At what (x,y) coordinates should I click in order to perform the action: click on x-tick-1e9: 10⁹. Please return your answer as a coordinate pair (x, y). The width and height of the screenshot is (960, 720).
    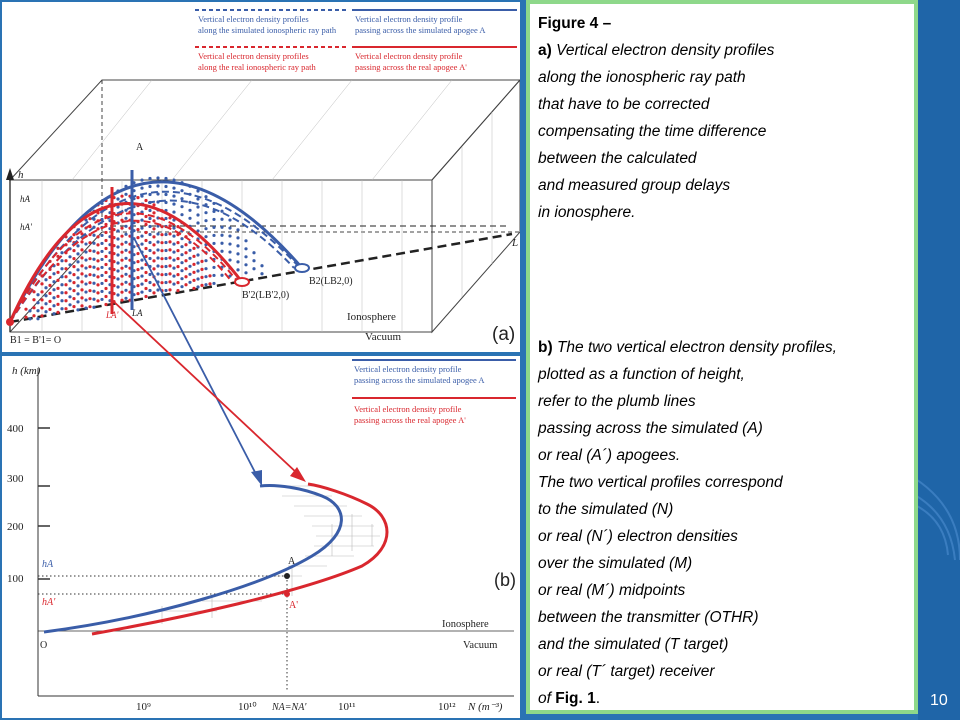
    Looking at the image, I should click on (143, 707).